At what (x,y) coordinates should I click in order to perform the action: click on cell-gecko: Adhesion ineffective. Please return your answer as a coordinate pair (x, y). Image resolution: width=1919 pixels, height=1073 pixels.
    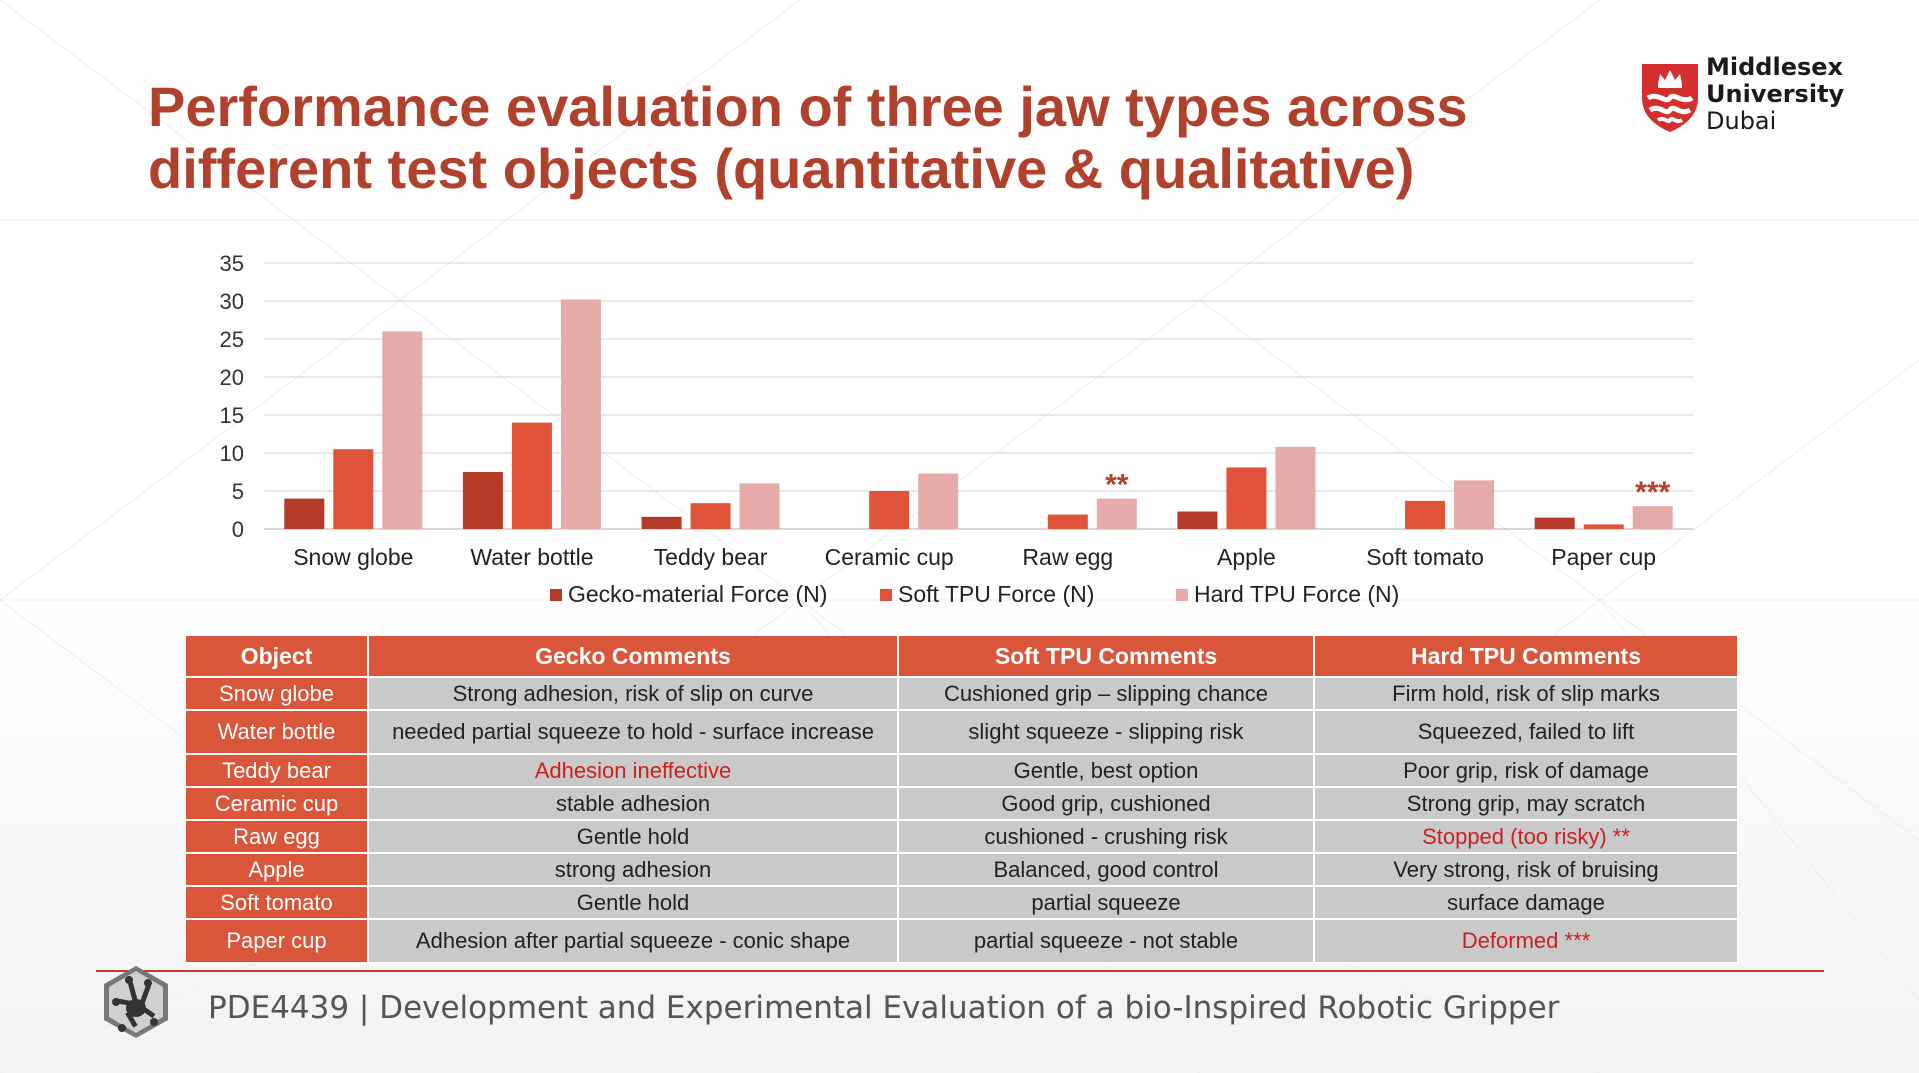
    Looking at the image, I should click on (633, 770).